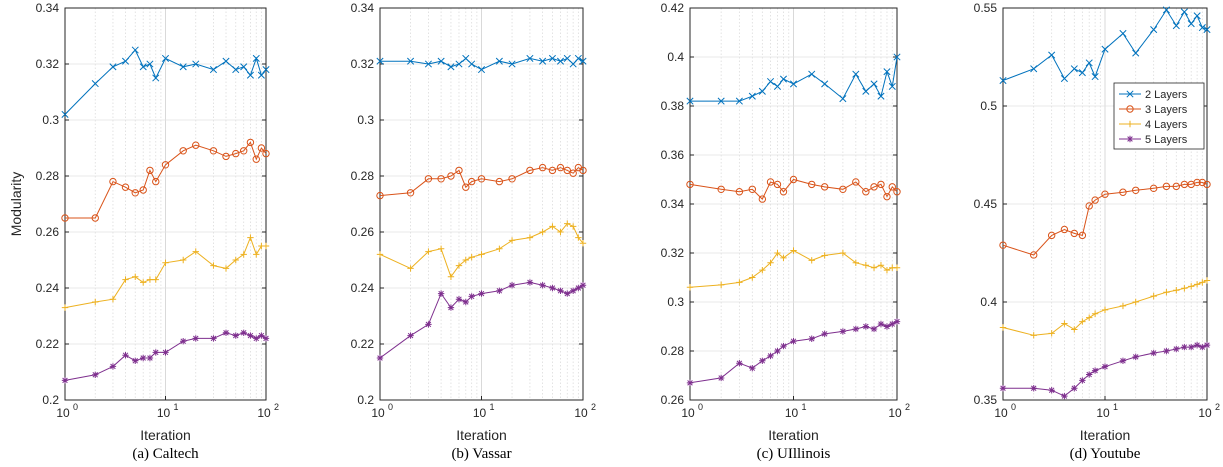  What do you see at coordinates (50, 400) in the screenshot?
I see `y-tick-label: 0.2` at bounding box center [50, 400].